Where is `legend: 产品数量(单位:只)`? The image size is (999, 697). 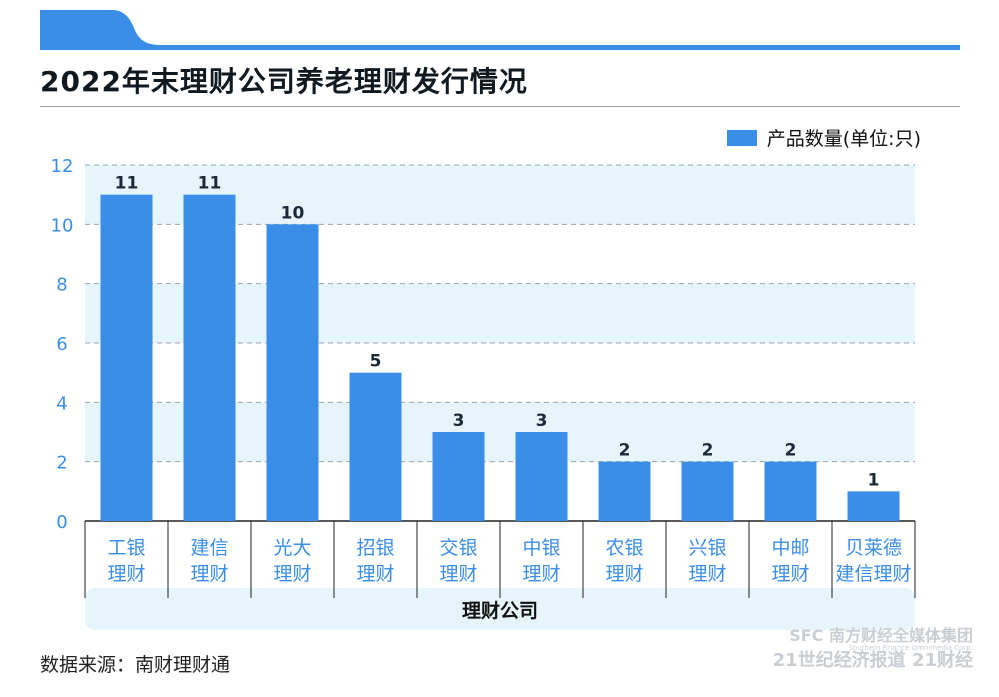
legend: 产品数量(单位:只) is located at coordinates (823, 137).